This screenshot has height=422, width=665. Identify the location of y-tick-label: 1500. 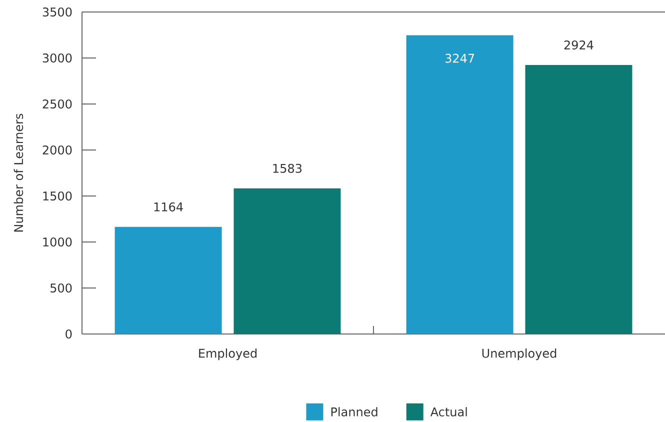
(57, 196).